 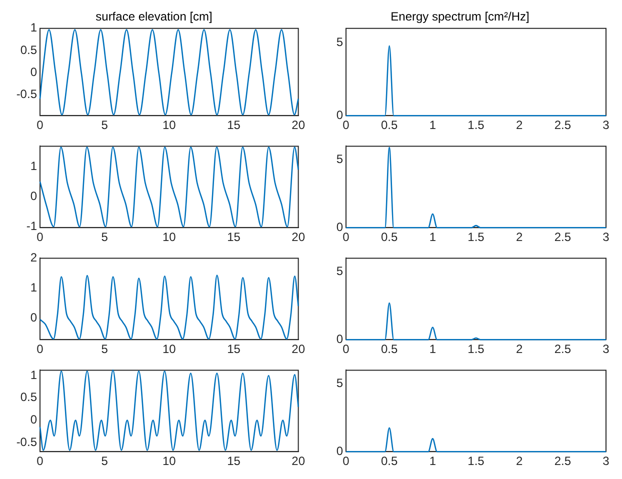 I want to click on chart-title: surface elevation [cm], so click(x=154, y=17).